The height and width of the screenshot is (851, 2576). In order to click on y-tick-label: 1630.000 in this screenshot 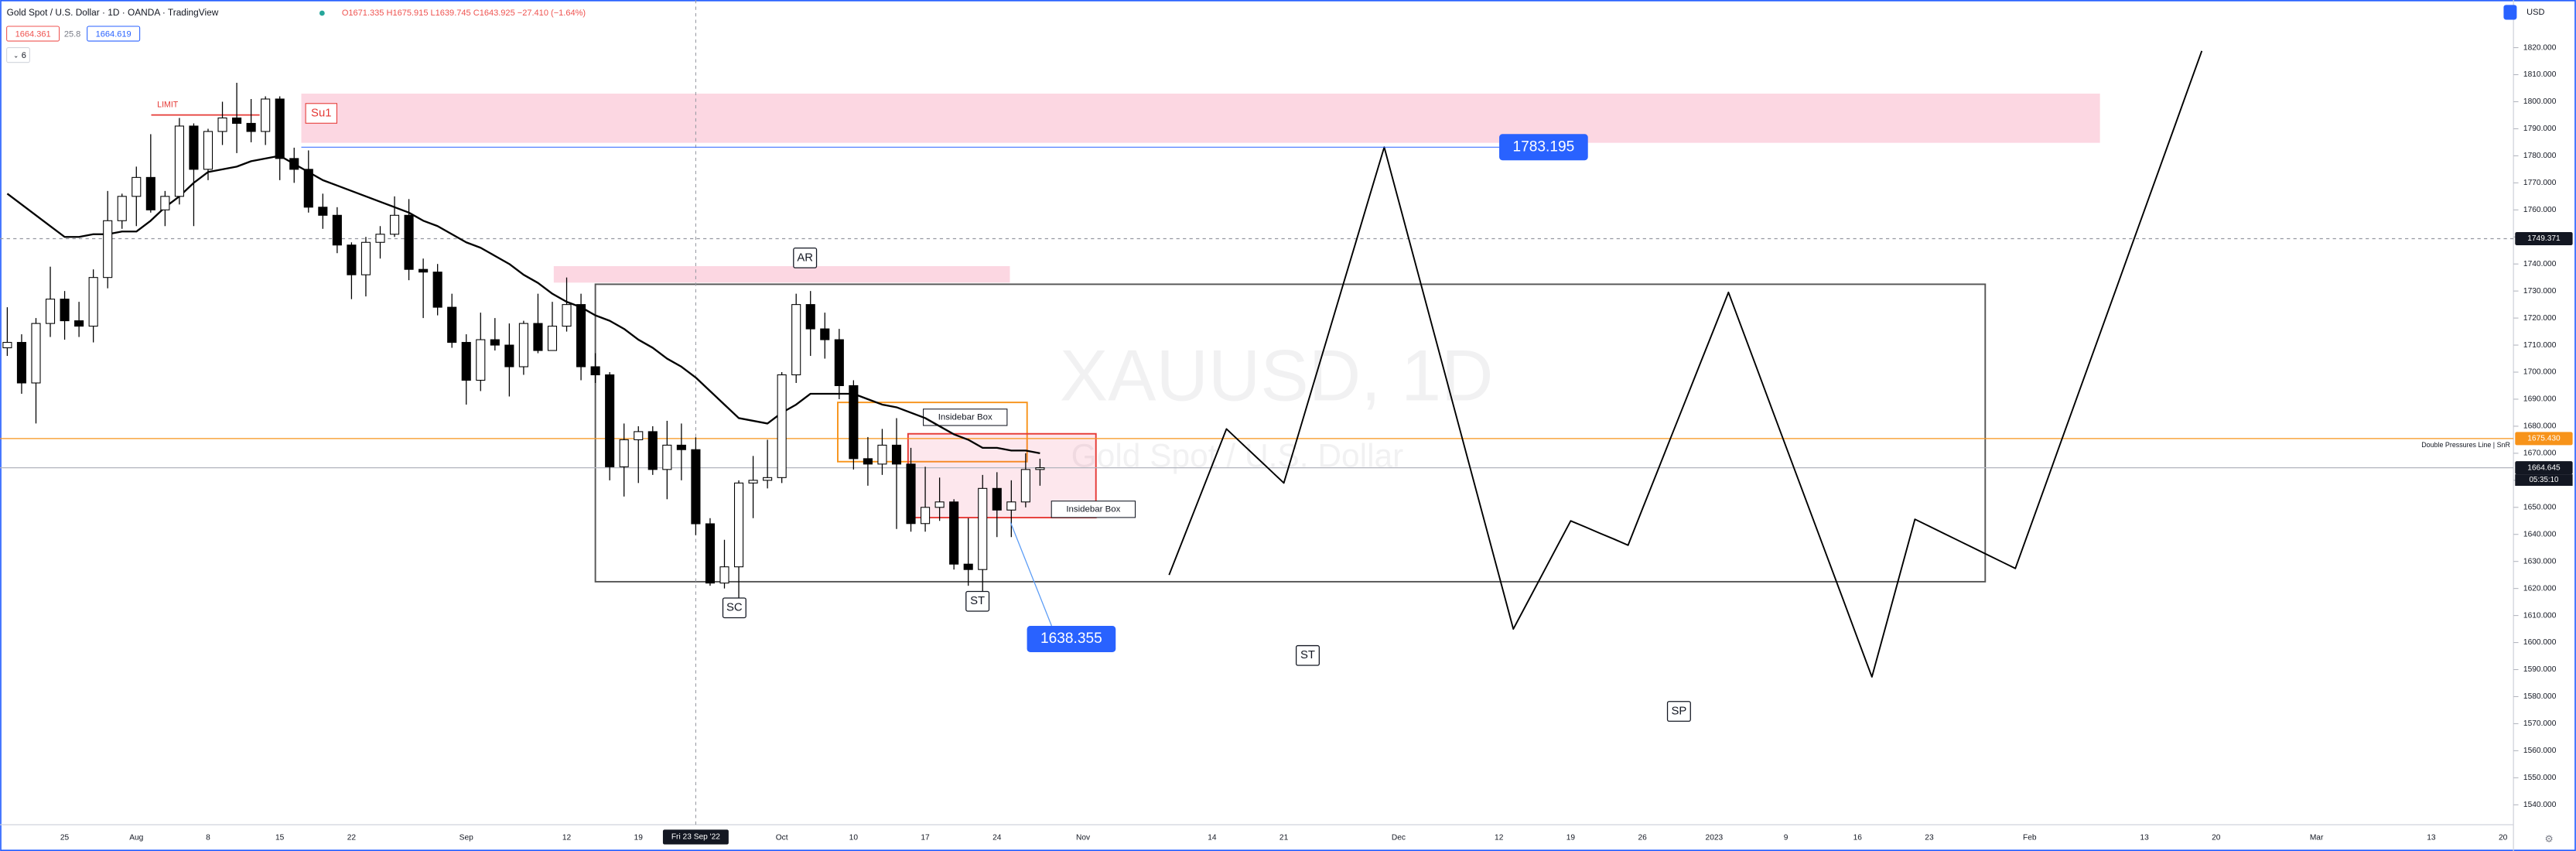, I will do `click(2540, 561)`.